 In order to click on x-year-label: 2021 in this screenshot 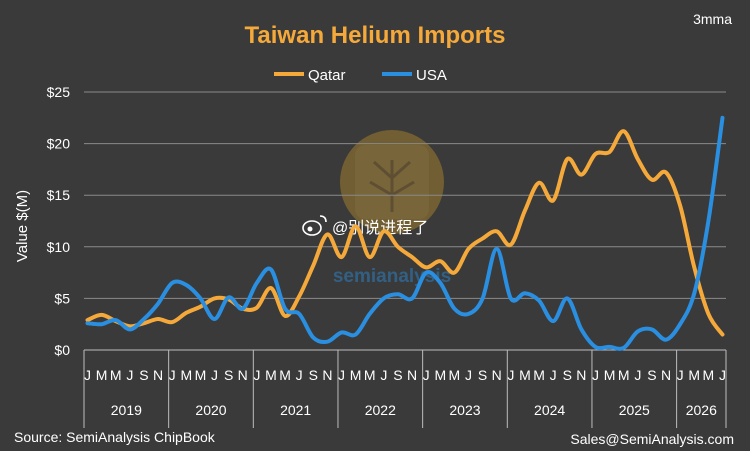, I will do `click(295, 410)`.